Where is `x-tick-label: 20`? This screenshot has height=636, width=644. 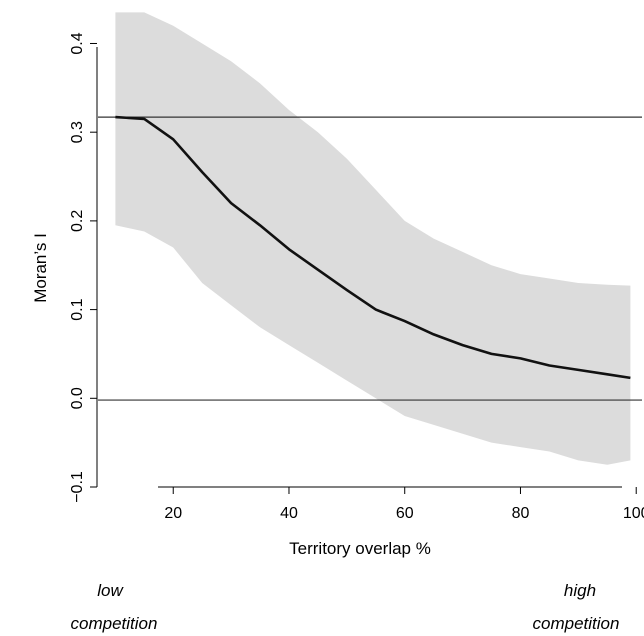
x-tick-label: 20 is located at coordinates (173, 513).